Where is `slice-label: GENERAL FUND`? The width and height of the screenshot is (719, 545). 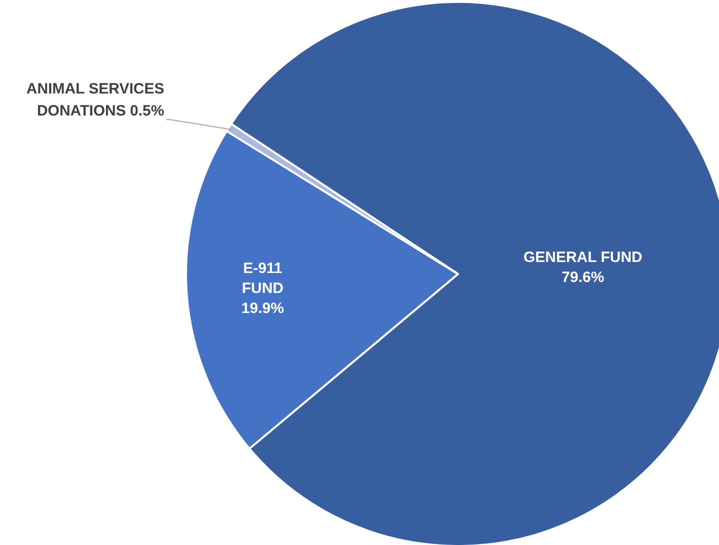 slice-label: GENERAL FUND is located at coordinates (583, 257).